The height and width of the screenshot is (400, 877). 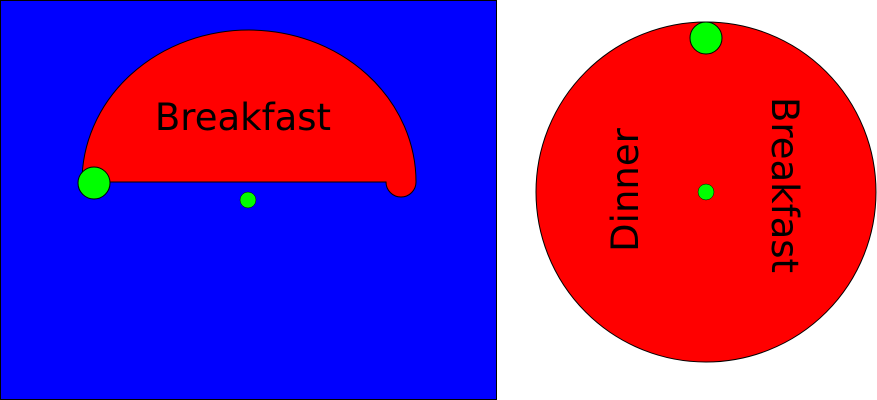 I want to click on start-point-marker, so click(x=94, y=183).